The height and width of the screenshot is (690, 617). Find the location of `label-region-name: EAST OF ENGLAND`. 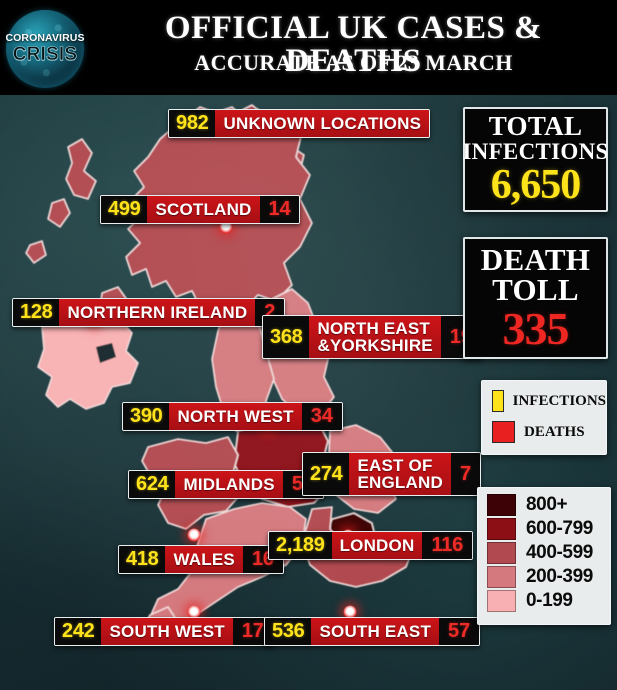

label-region-name: EAST OF ENGLAND is located at coordinates (400, 474).